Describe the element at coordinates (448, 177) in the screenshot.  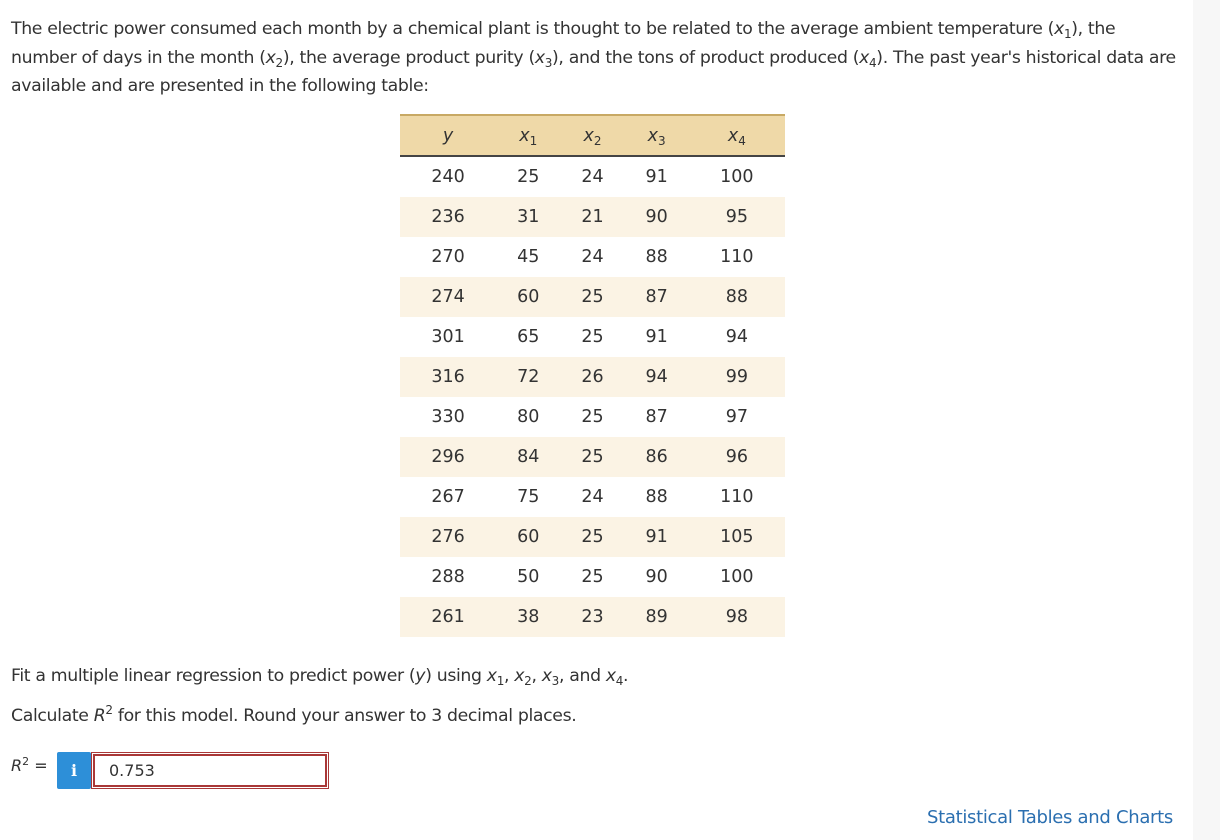
I see `table-cell-y: 240` at that location.